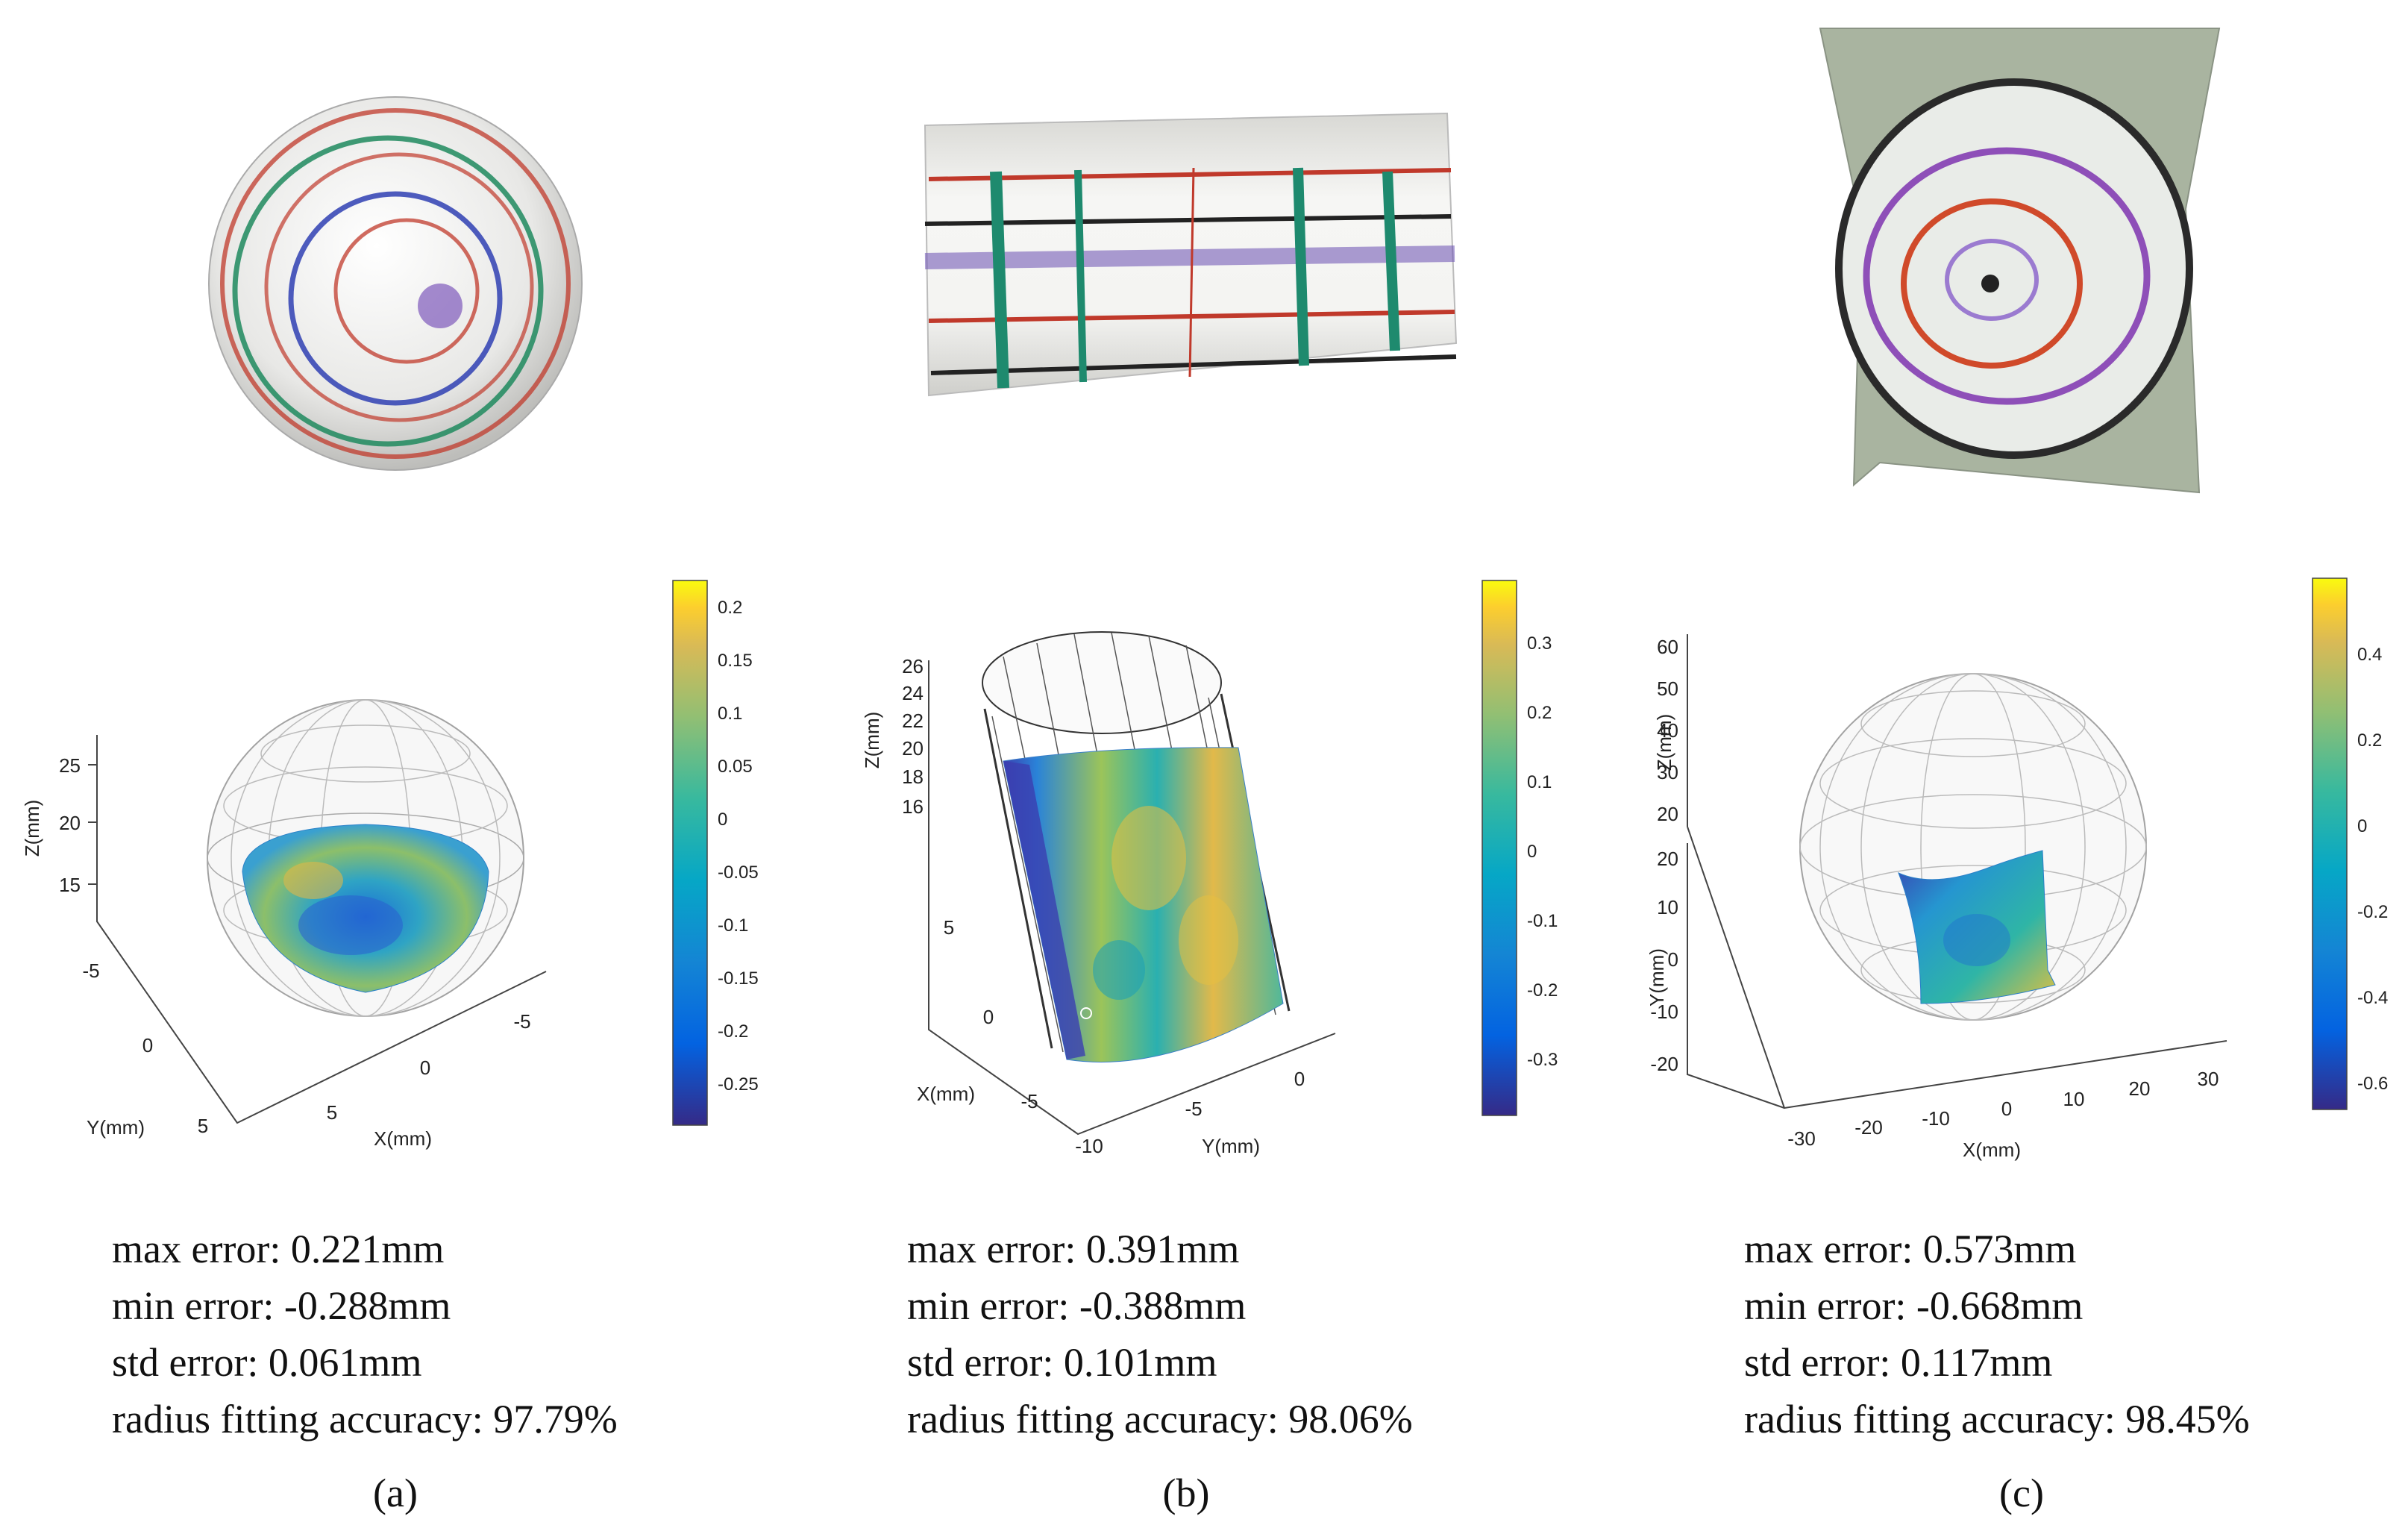 The width and height of the screenshot is (2408, 1537). I want to click on max-error: max error: 0.391mm, so click(1073, 1249).